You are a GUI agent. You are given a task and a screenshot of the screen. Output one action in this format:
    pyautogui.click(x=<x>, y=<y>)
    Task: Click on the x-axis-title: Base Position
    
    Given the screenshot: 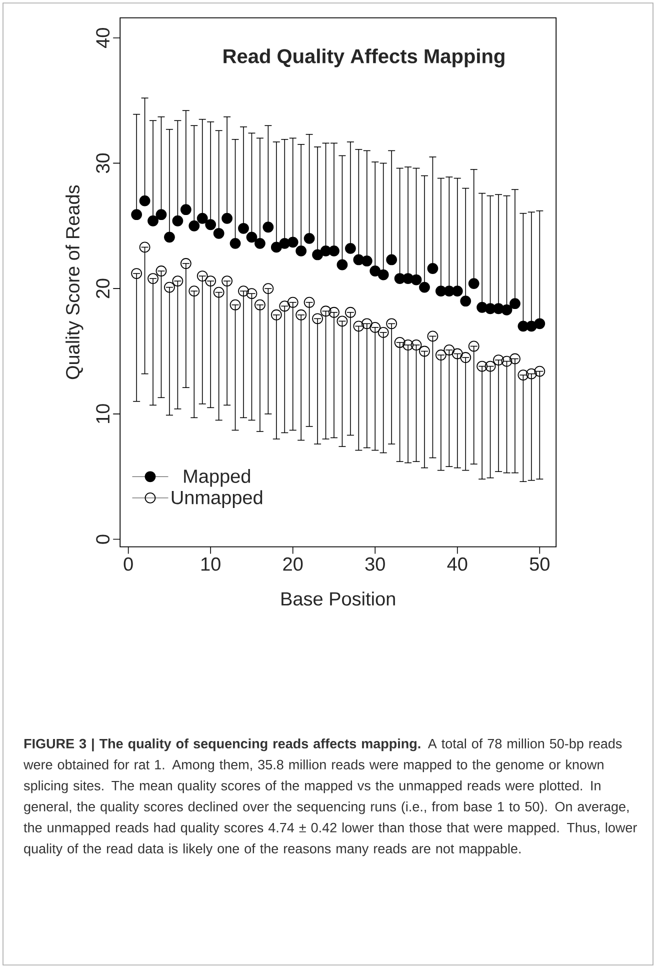 What is the action you would take?
    pyautogui.click(x=338, y=599)
    